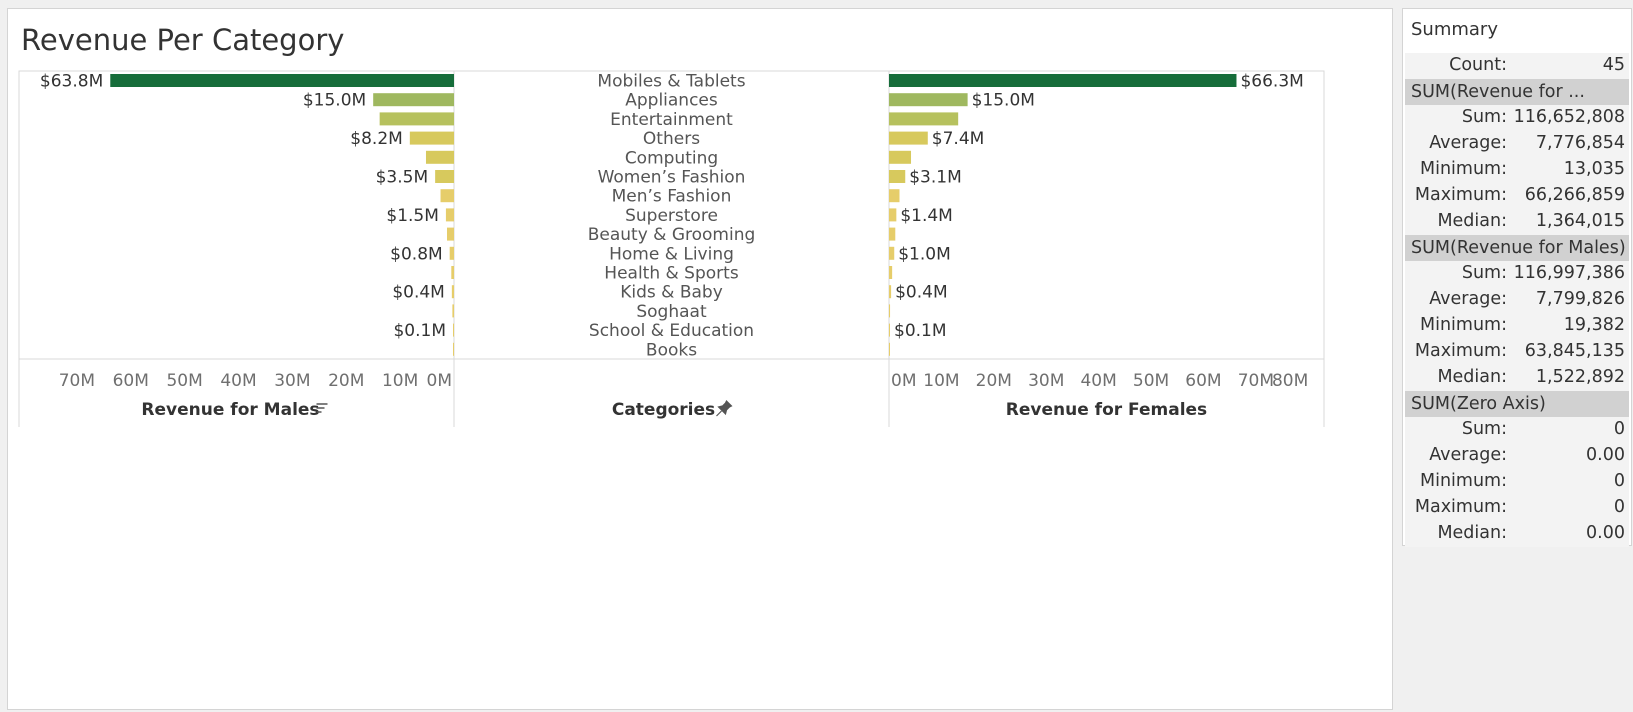  What do you see at coordinates (1290, 381) in the screenshot?
I see `tick-label-female: 80M` at bounding box center [1290, 381].